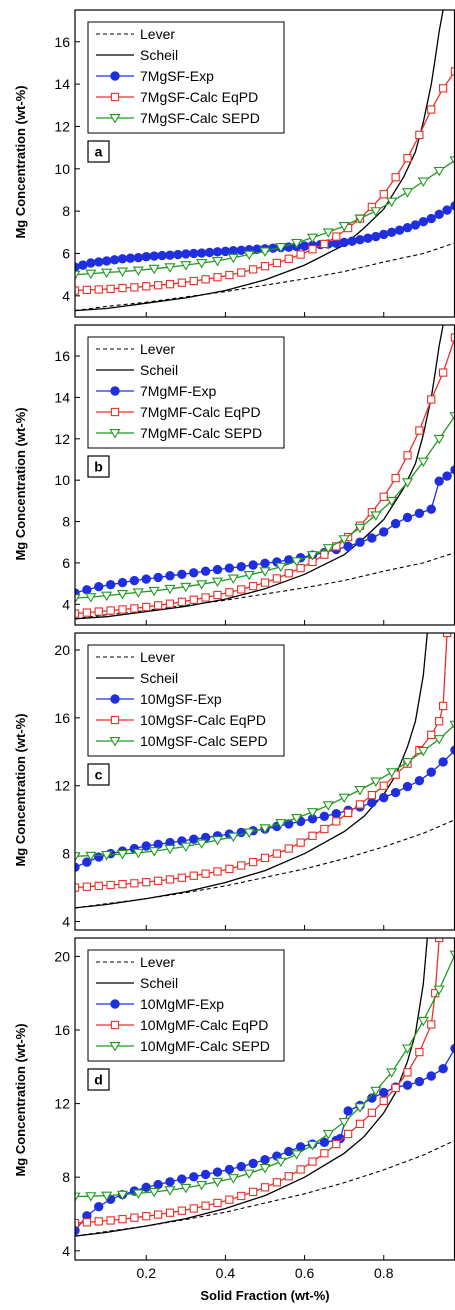 The width and height of the screenshot is (455, 1310). I want to click on series-lever, so click(265, 277).